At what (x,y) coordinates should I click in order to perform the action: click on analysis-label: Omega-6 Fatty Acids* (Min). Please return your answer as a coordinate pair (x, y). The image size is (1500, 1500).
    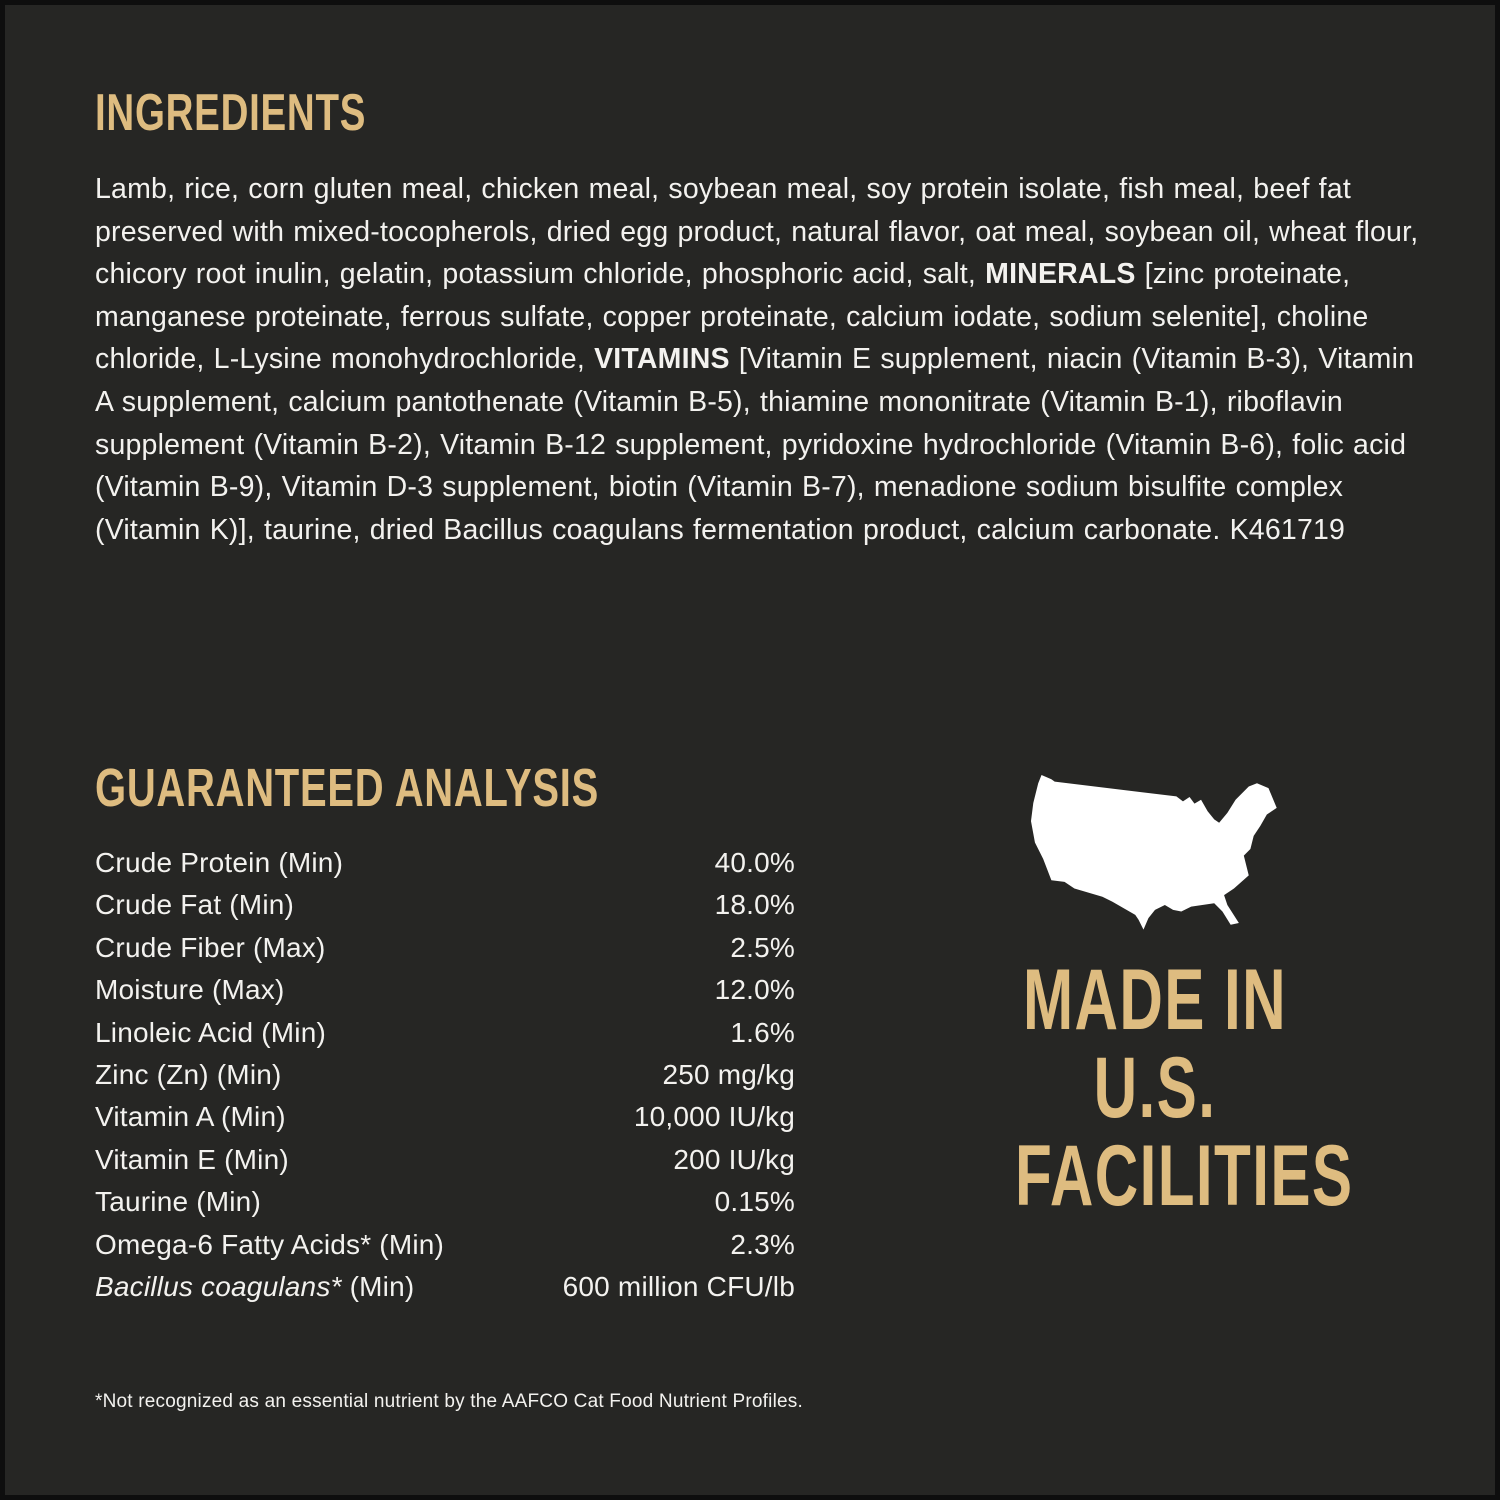
    Looking at the image, I should click on (270, 1244).